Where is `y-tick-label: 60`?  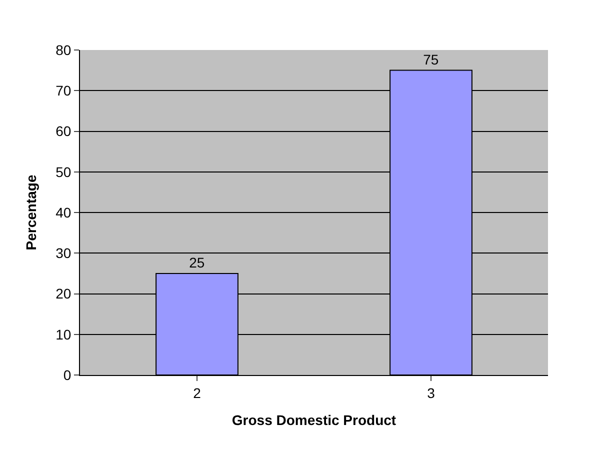
y-tick-label: 60 is located at coordinates (64, 131).